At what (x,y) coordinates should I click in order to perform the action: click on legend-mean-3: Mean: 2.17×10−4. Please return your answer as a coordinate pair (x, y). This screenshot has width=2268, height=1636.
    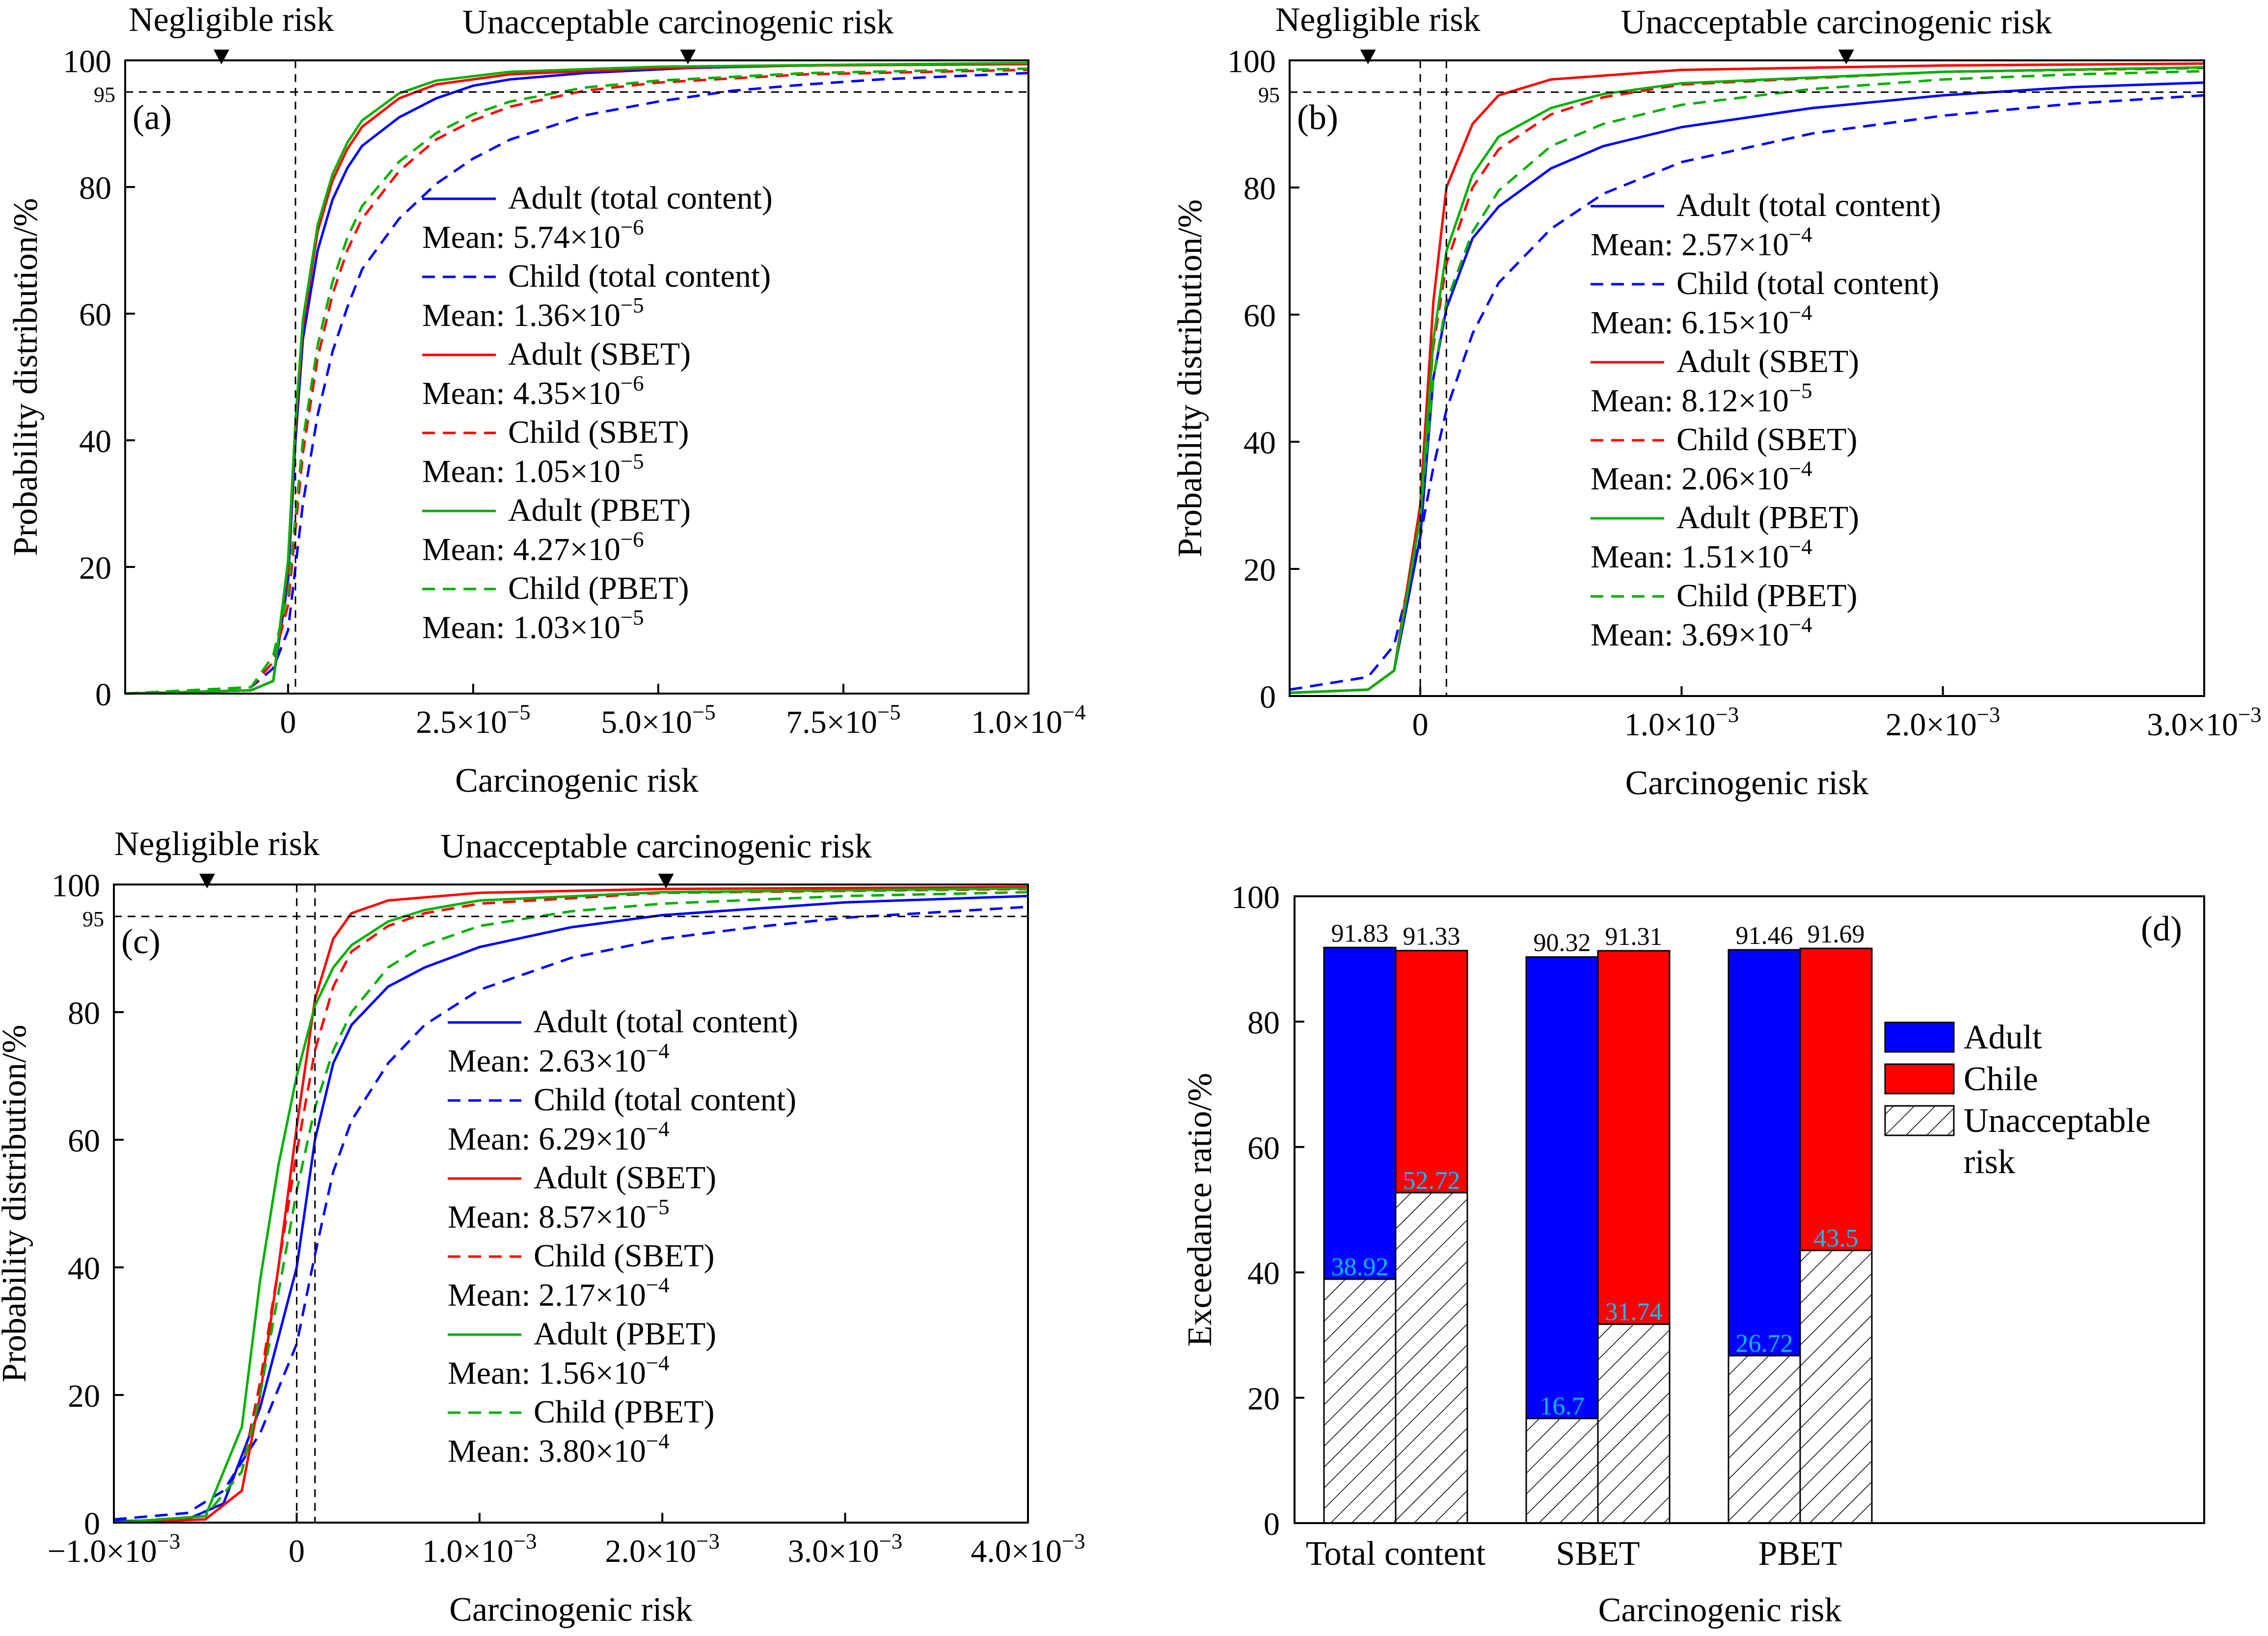
    Looking at the image, I should click on (559, 1292).